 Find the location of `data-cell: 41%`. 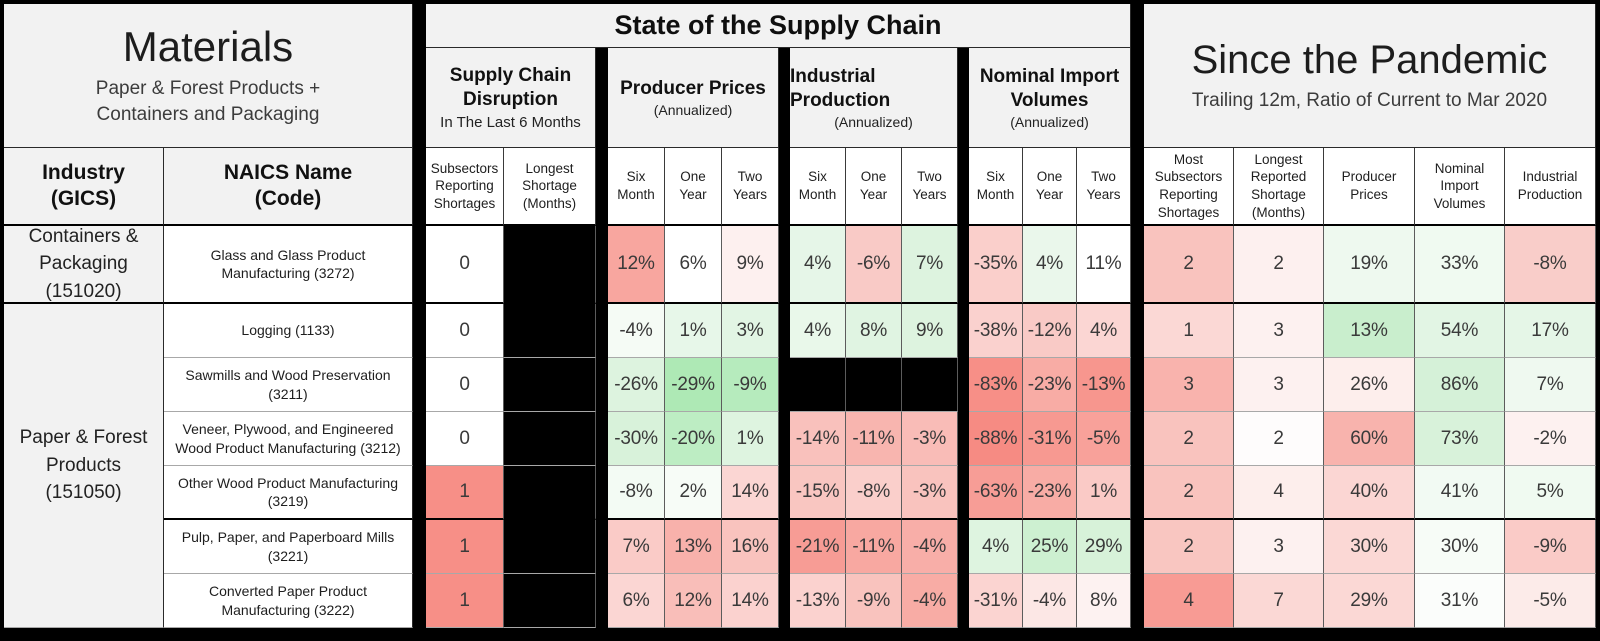

data-cell: 41% is located at coordinates (1460, 493).